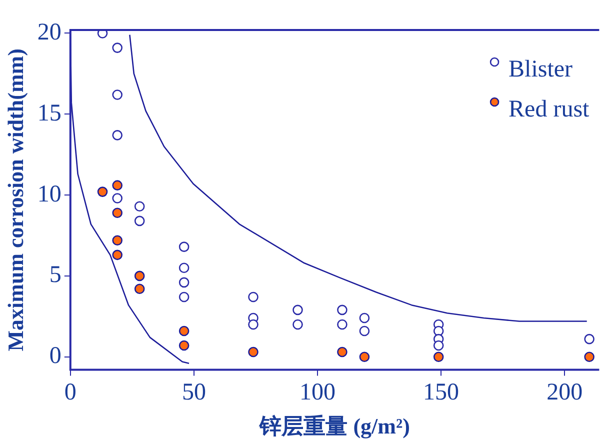 The image size is (605, 445). What do you see at coordinates (334, 425) in the screenshot?
I see `x-axis-title: 锌层重量 (g/m²)` at bounding box center [334, 425].